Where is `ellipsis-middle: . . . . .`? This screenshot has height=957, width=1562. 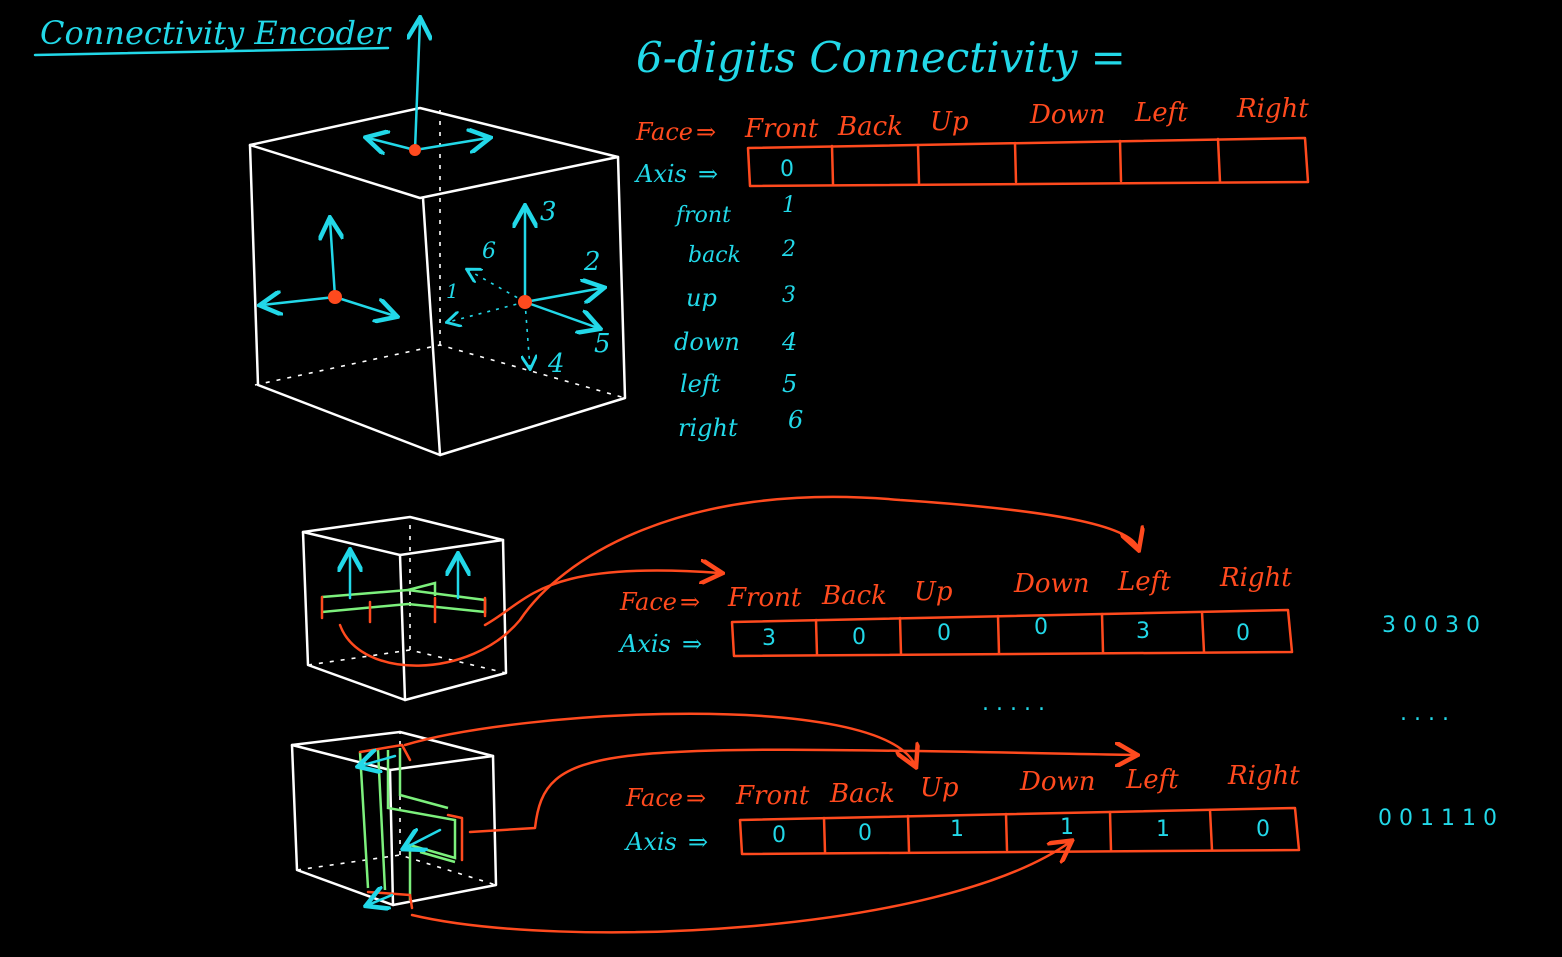
ellipsis-middle: . . . . . is located at coordinates (1013, 703).